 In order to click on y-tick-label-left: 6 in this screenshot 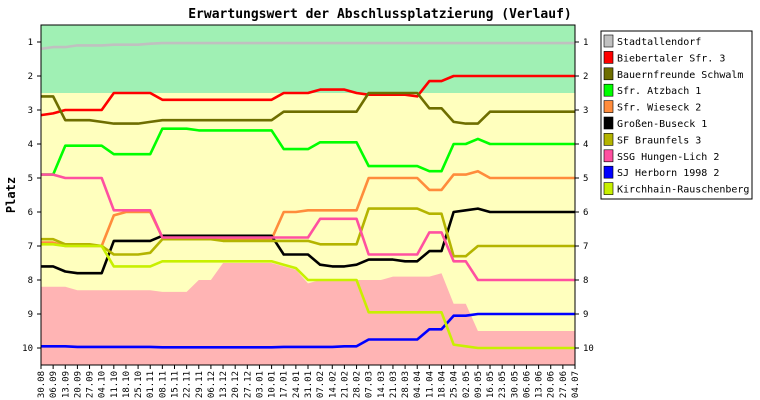, I will do `click(30, 213)`.